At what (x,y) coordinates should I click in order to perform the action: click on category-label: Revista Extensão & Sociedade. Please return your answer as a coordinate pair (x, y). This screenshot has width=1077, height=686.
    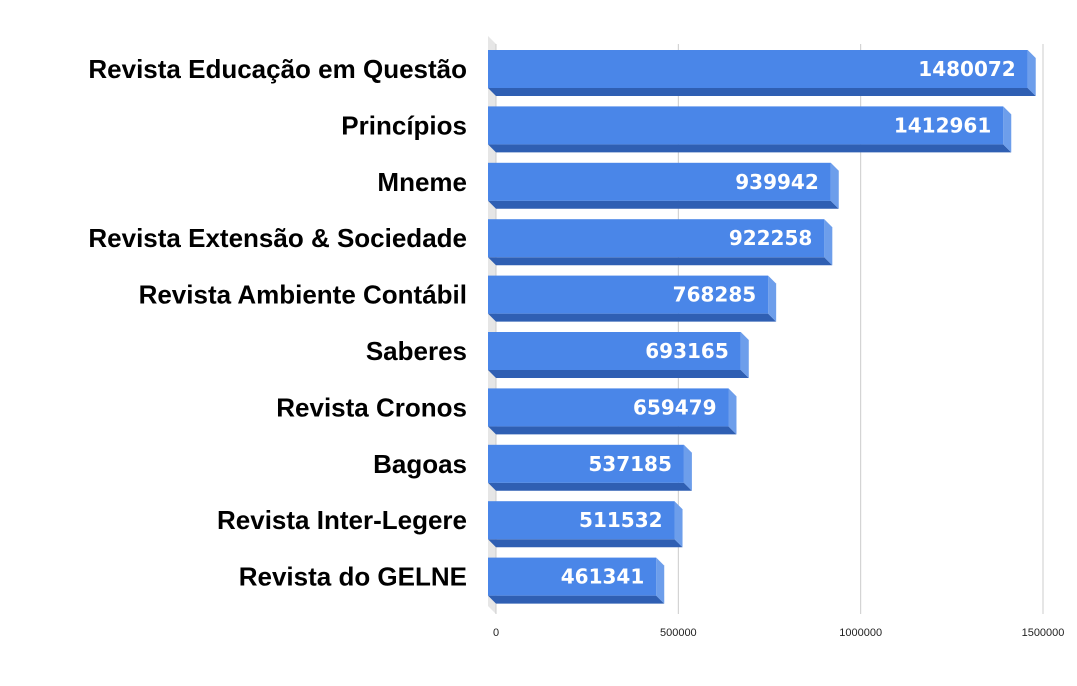
    Looking at the image, I should click on (277, 238).